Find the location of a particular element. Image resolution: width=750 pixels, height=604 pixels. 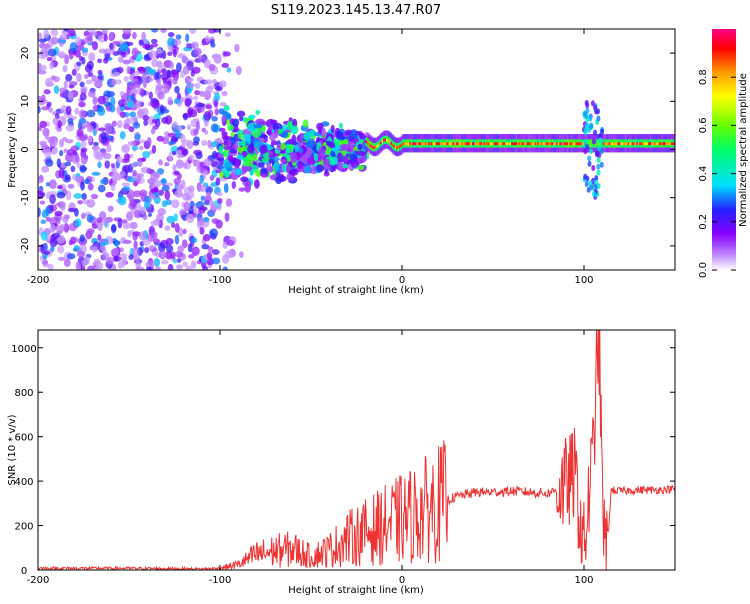

colorbar-tick-label: 0.0 is located at coordinates (703, 270).